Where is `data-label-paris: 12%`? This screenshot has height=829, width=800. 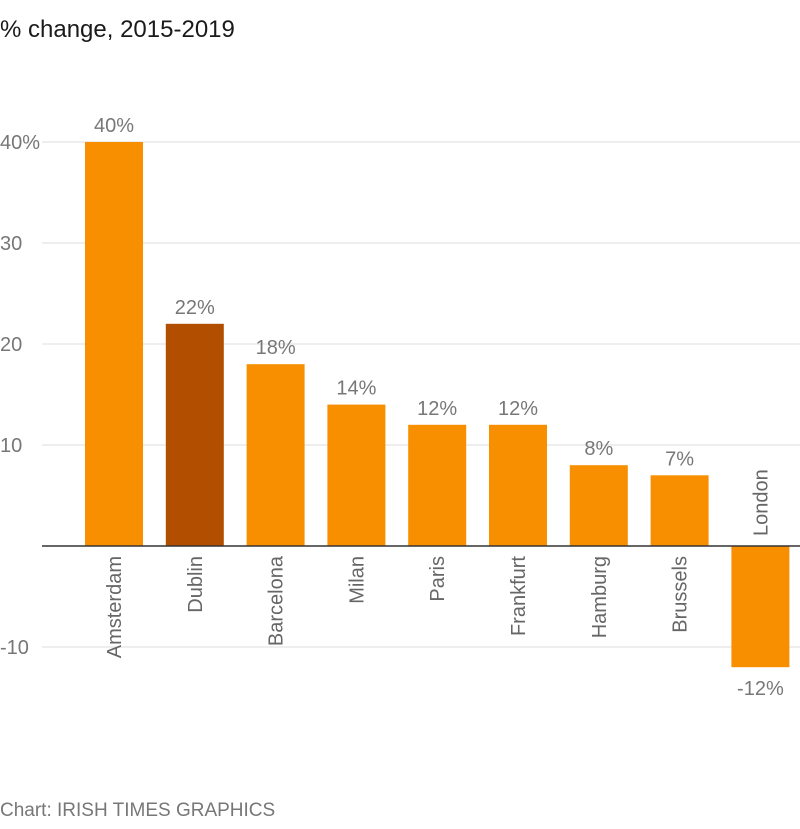 data-label-paris: 12% is located at coordinates (437, 409).